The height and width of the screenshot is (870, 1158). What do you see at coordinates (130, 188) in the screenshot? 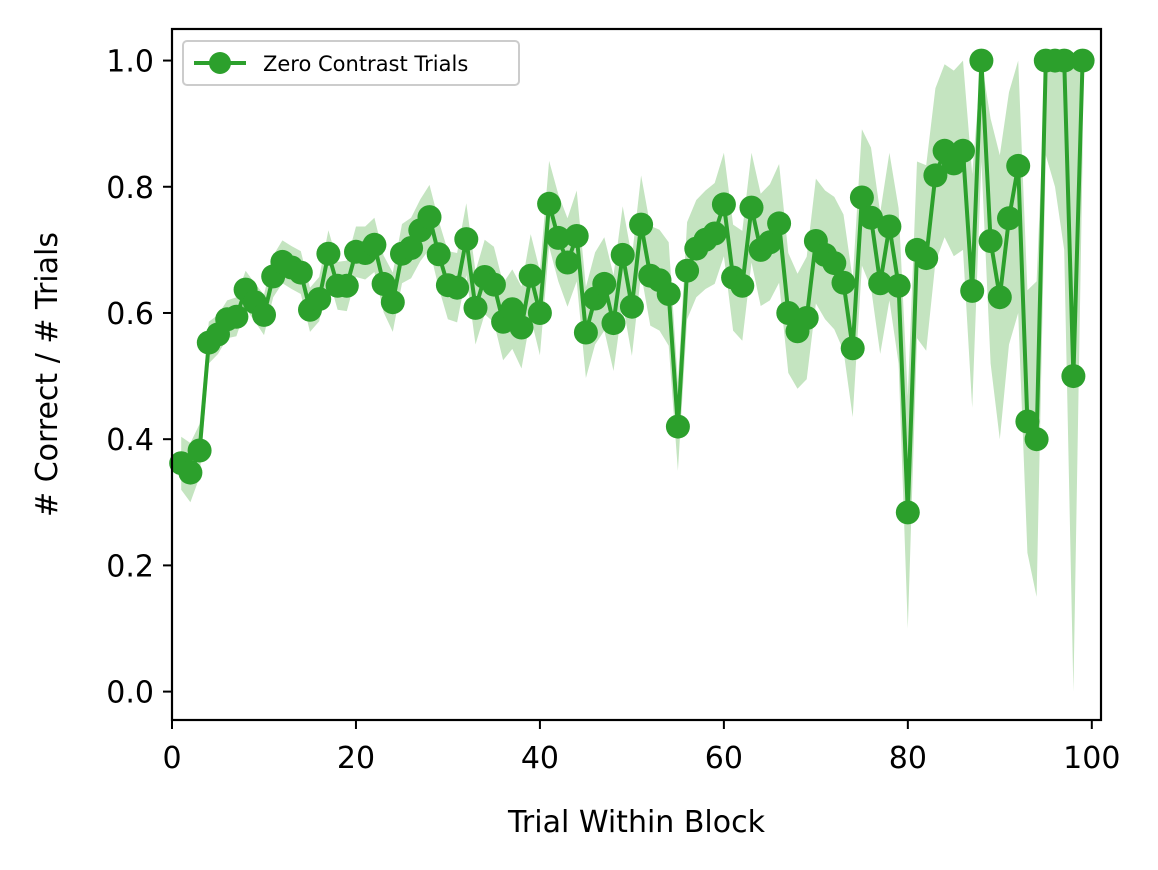
I see `y-tick-label: 0.8` at bounding box center [130, 188].